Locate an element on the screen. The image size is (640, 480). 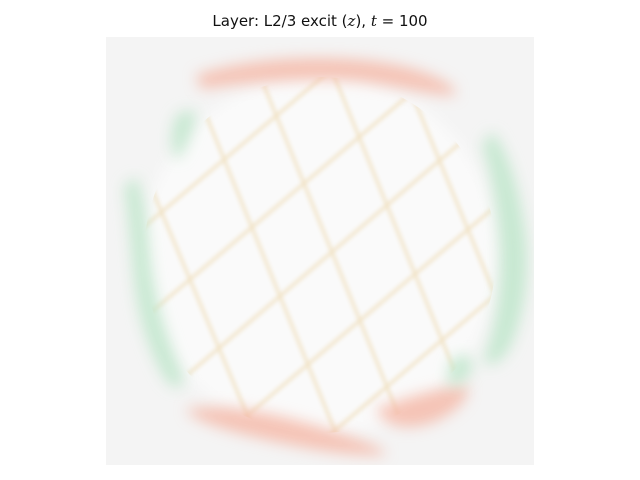
green-band-right-lower is located at coordinates (460, 370).